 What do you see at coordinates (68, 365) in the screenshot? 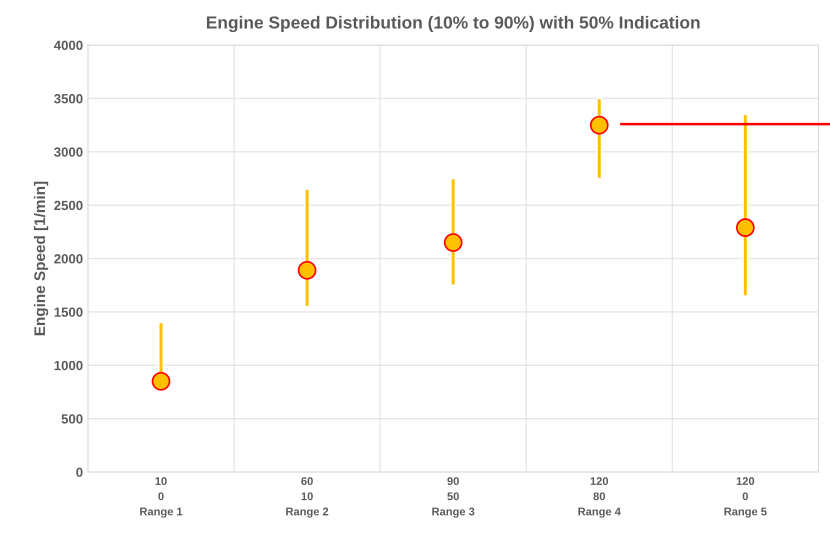
I see `y-tick-label: 1000` at bounding box center [68, 365].